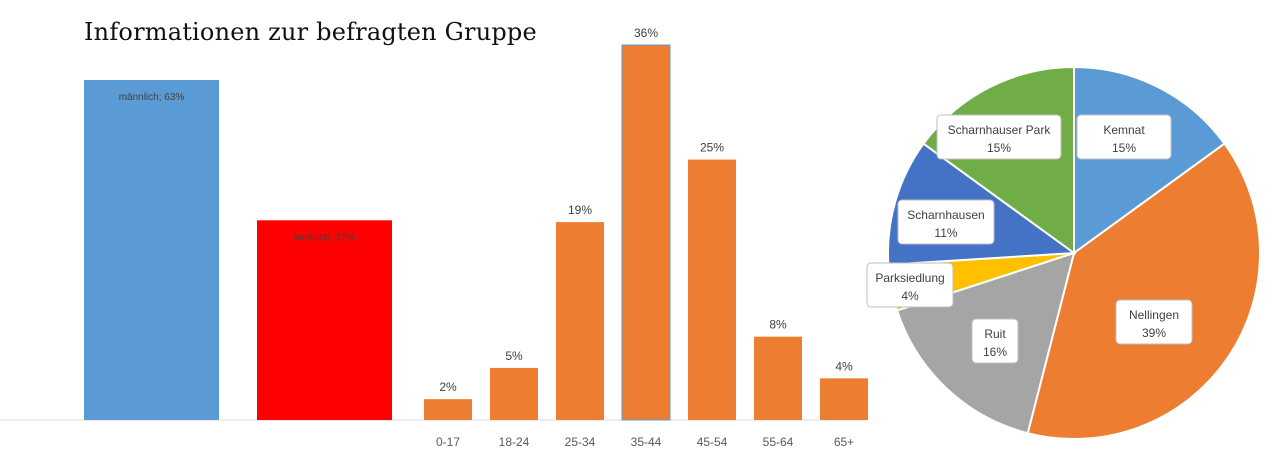 The width and height of the screenshot is (1280, 470). I want to click on pie-label-name-nellingen: Nellingen, so click(1154, 315).